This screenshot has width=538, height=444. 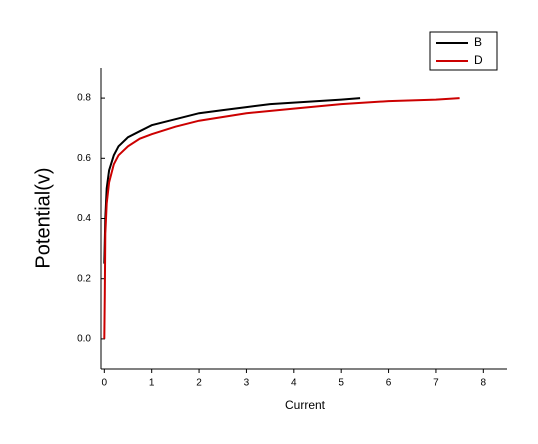 What do you see at coordinates (84, 98) in the screenshot?
I see `y-tick-label: 0.8` at bounding box center [84, 98].